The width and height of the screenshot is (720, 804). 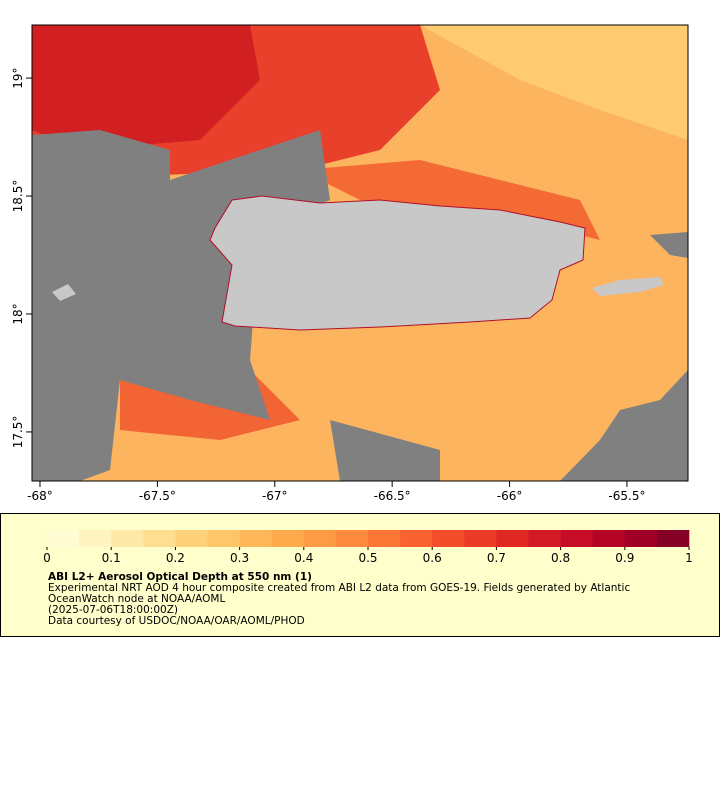 I want to click on colorbar-tick-label: 0.4, so click(x=303, y=558).